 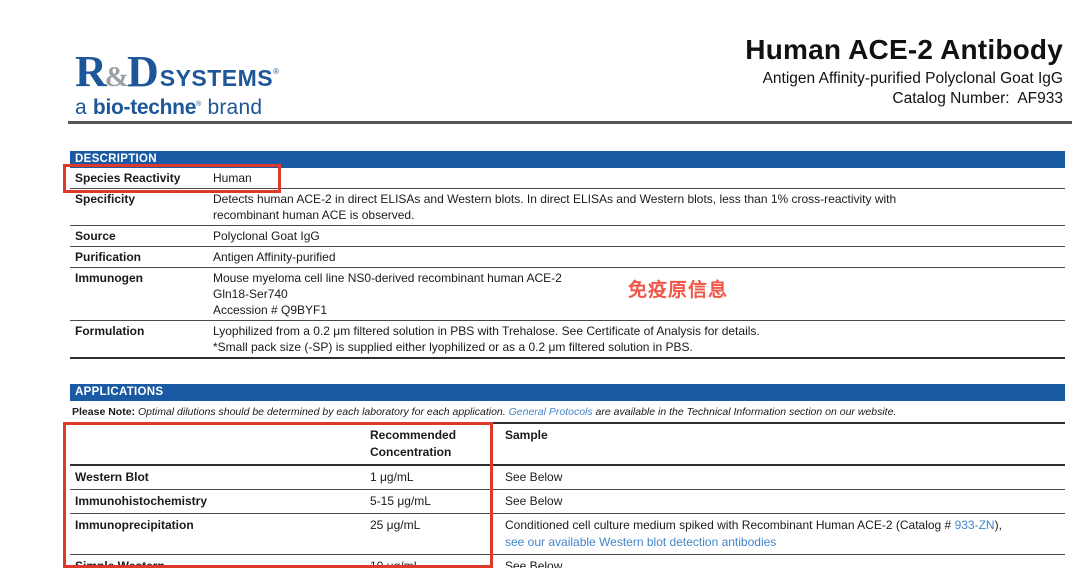 I want to click on logo-systems-text: SYSTEMS, so click(x=216, y=78).